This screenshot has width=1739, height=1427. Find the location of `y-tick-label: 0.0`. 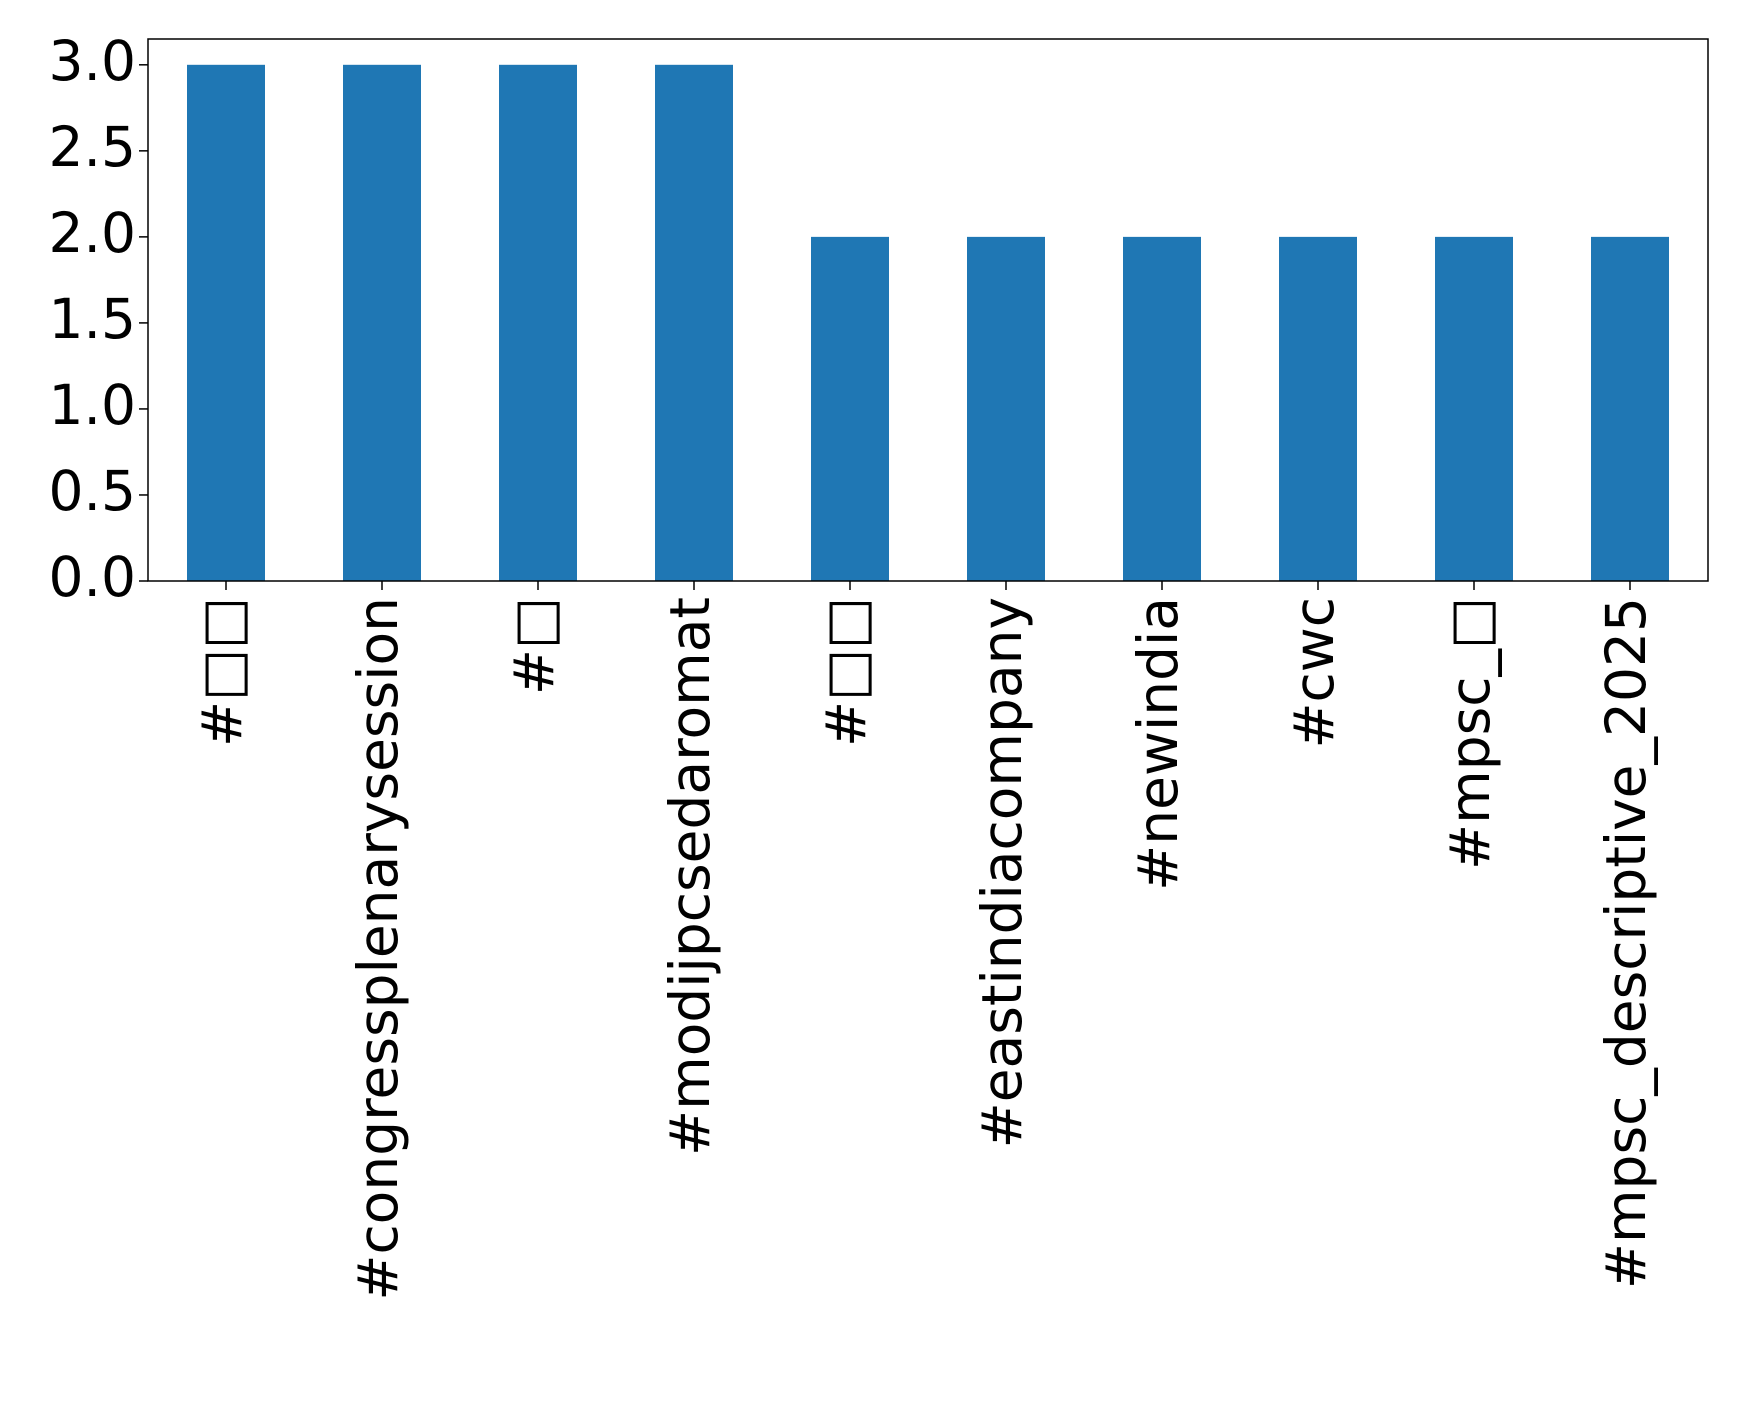

y-tick-label: 0.0 is located at coordinates (92, 577).